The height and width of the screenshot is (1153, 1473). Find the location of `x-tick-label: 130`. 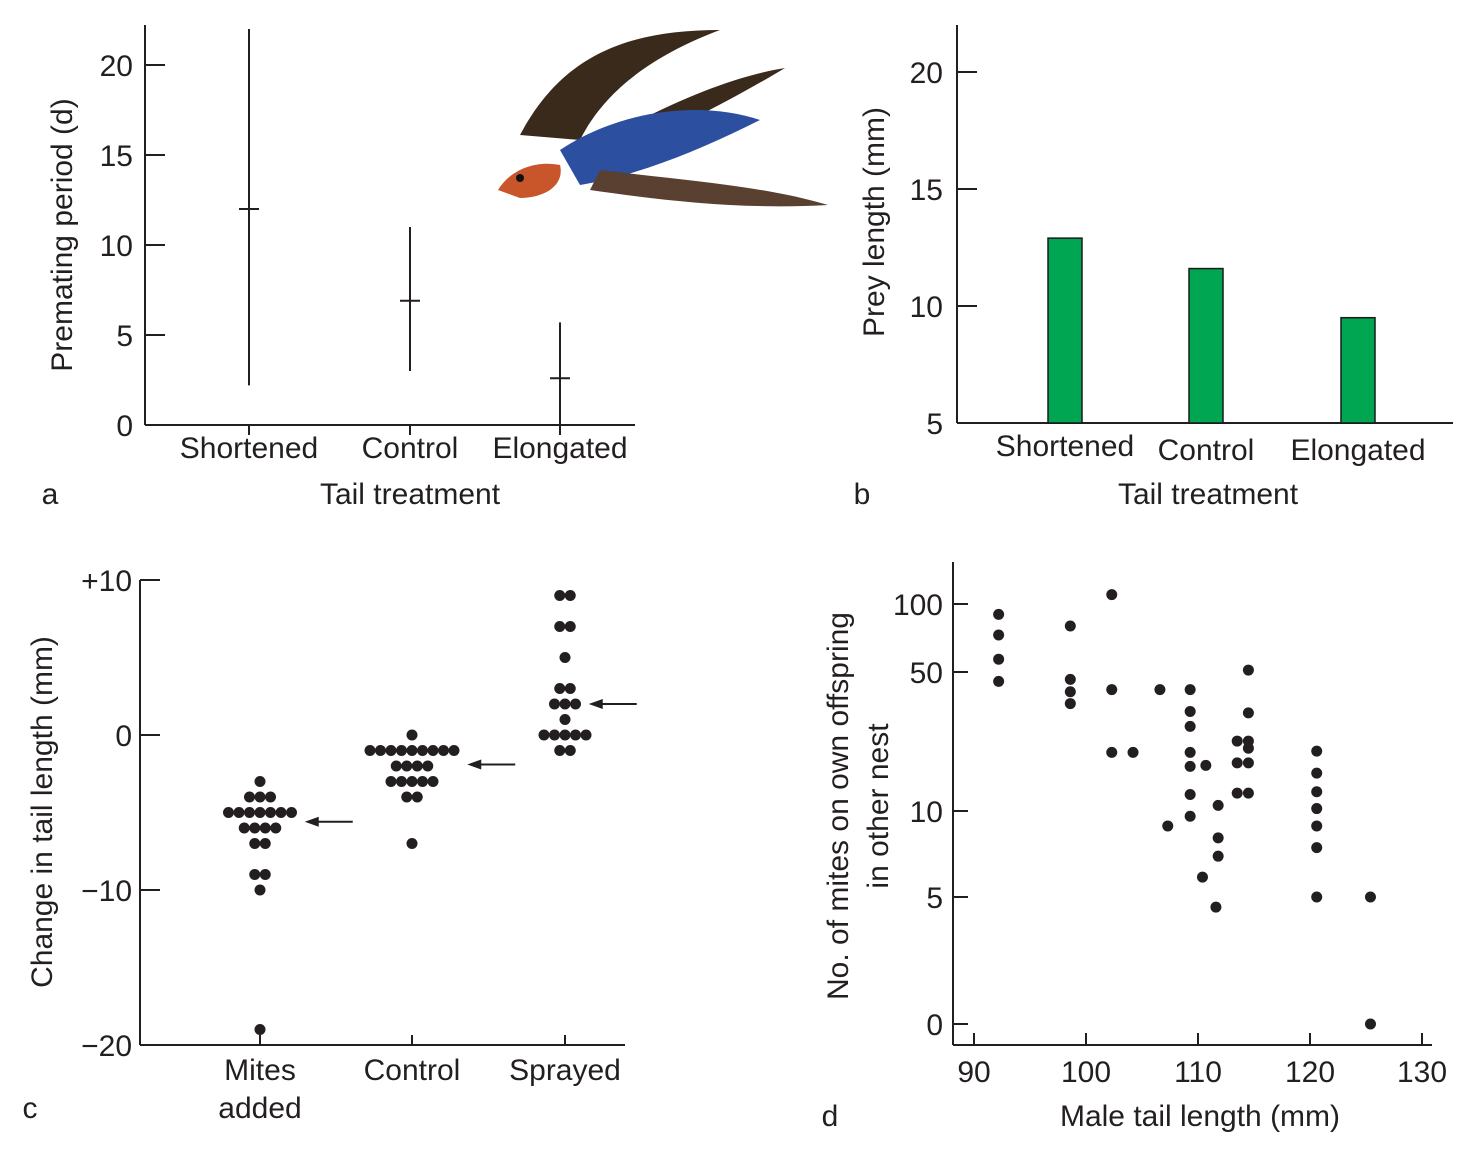

x-tick-label: 130 is located at coordinates (1422, 1072).